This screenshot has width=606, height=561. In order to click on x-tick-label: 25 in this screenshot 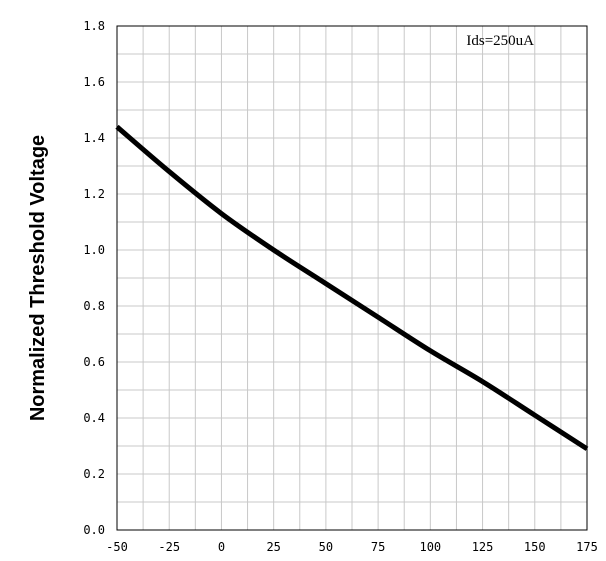, I will do `click(273, 547)`.